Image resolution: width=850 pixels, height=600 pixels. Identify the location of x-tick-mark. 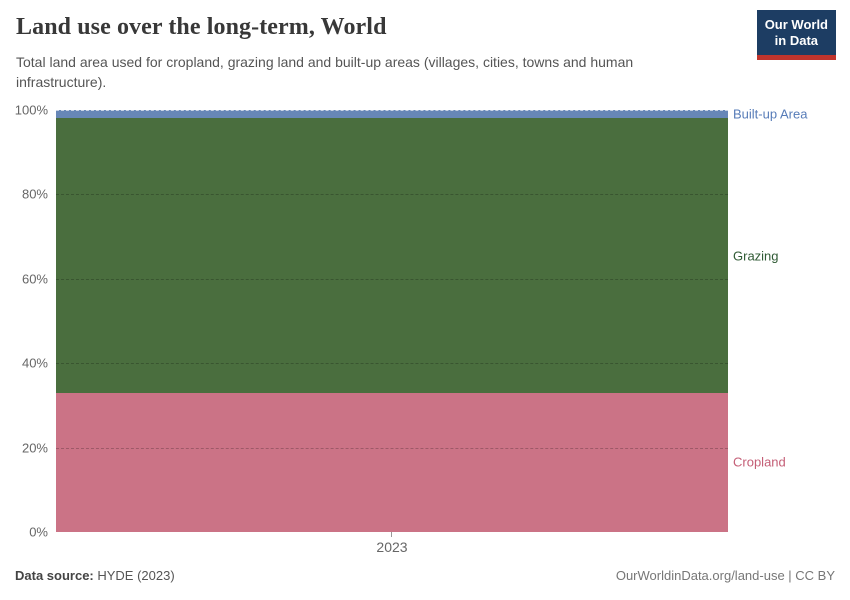
(391, 534).